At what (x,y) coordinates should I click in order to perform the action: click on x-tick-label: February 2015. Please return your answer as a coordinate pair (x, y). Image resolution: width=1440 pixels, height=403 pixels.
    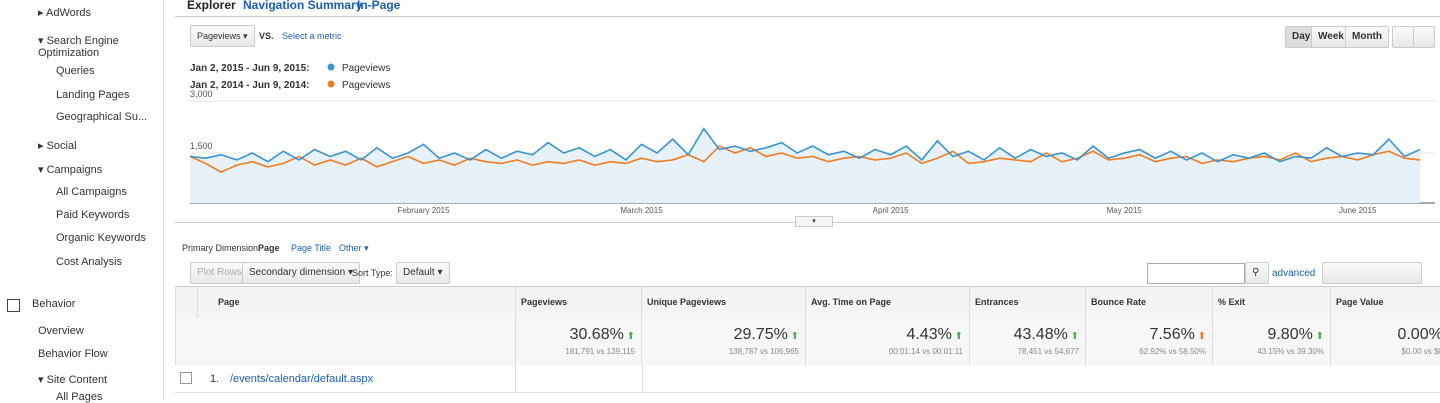
    Looking at the image, I should click on (424, 210).